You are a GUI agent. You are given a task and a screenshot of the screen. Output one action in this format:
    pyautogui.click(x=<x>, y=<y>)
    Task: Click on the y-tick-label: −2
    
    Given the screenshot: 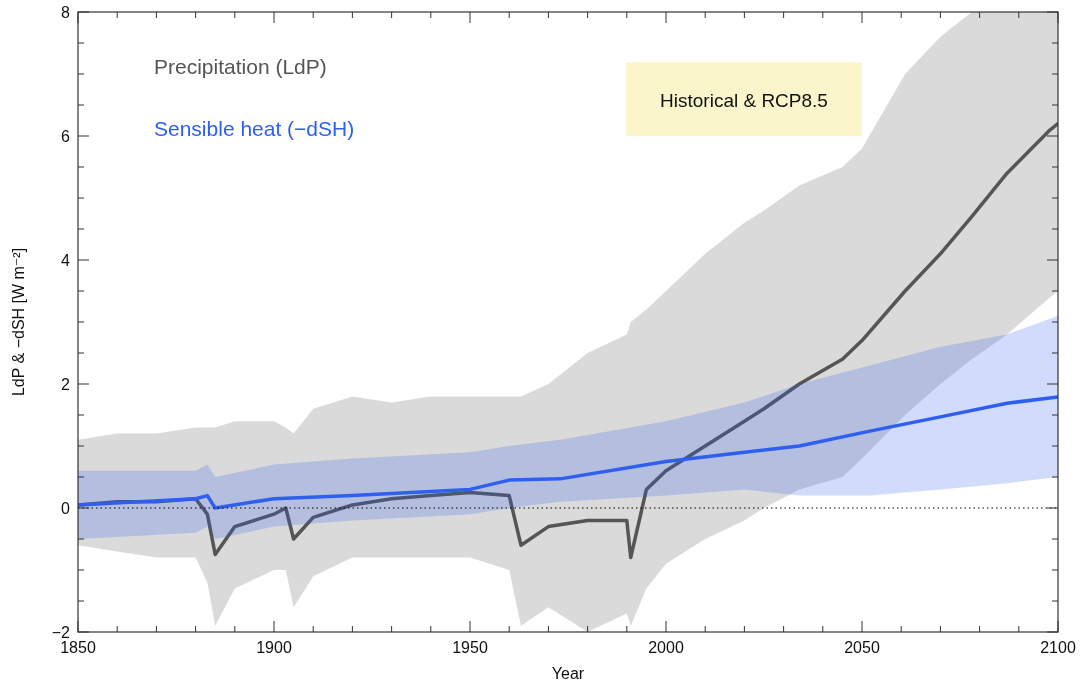 What is the action you would take?
    pyautogui.click(x=61, y=632)
    